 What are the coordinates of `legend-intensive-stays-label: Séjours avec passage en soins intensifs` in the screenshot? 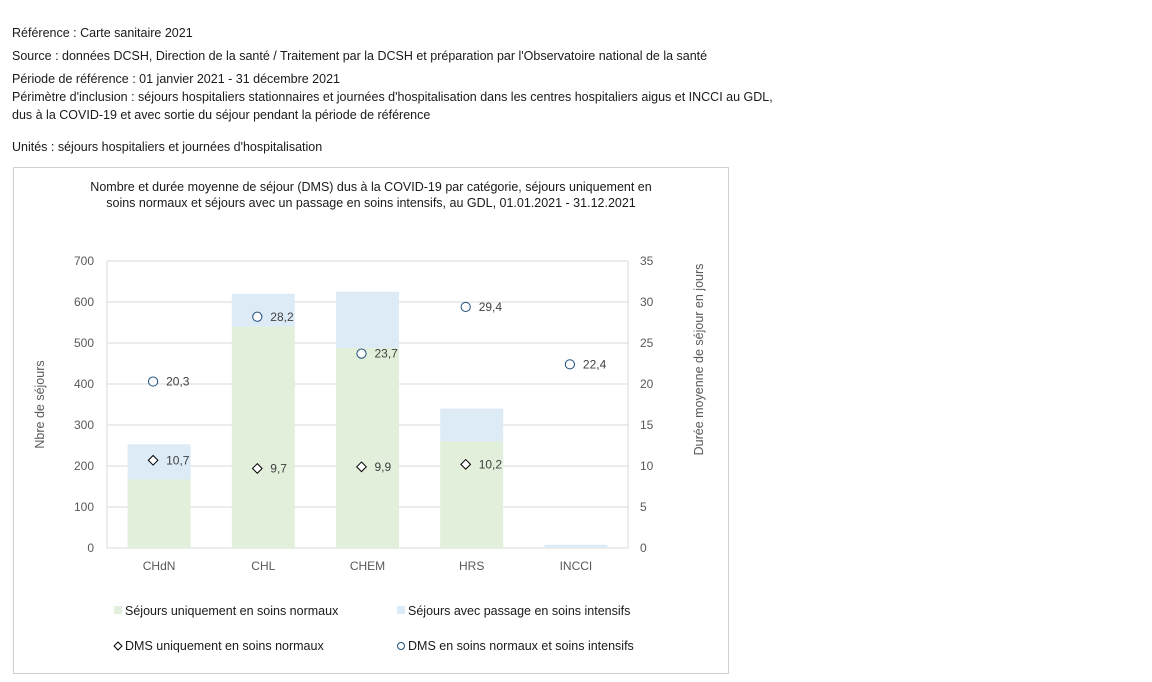 It's located at (519, 611).